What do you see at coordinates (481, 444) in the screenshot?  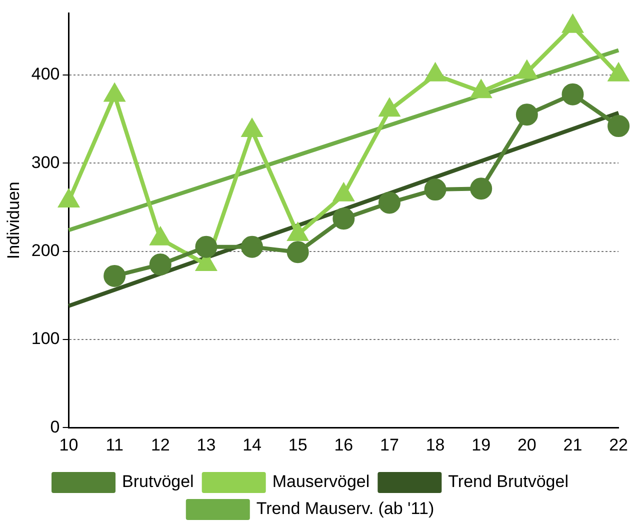 I see `x-tick-label: 19` at bounding box center [481, 444].